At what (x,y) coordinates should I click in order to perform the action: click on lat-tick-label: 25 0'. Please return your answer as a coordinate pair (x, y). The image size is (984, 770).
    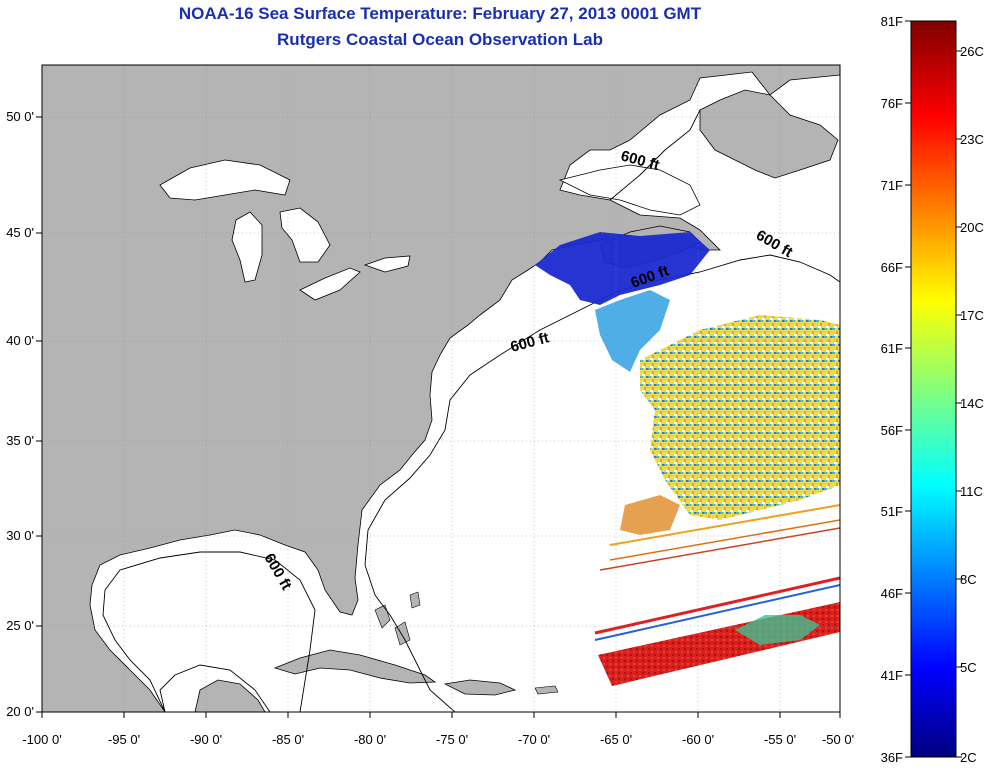
    Looking at the image, I should click on (20, 625).